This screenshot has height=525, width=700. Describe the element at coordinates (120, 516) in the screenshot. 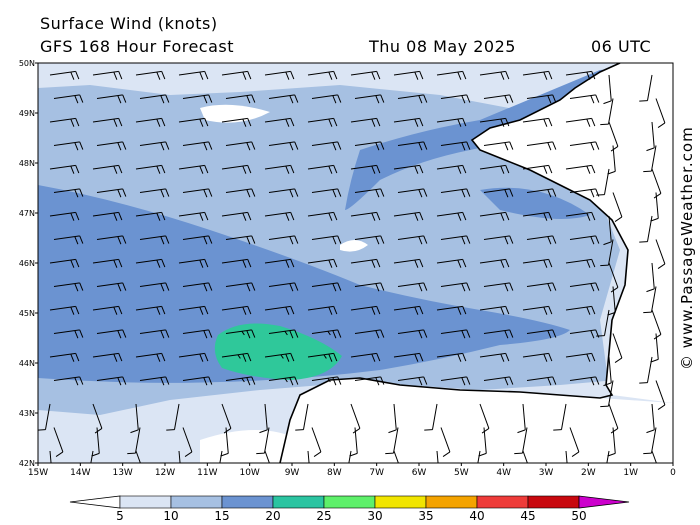

I see `legend-label: 5` at that location.